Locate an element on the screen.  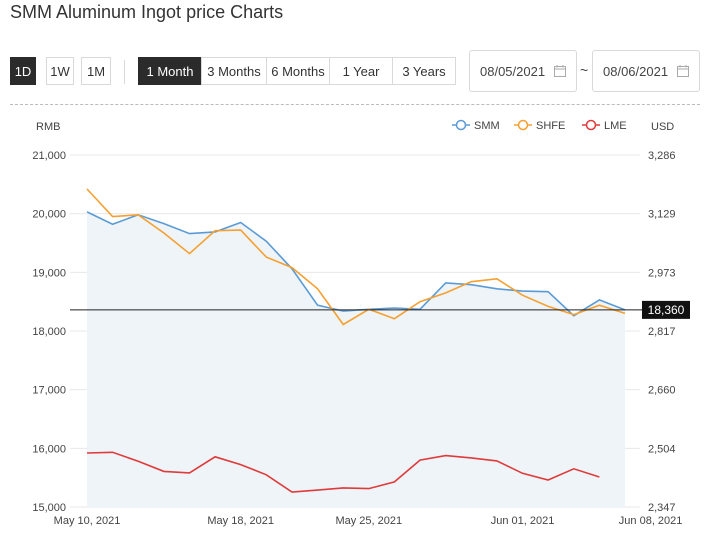
right-tick-label: 2,347 is located at coordinates (662, 508).